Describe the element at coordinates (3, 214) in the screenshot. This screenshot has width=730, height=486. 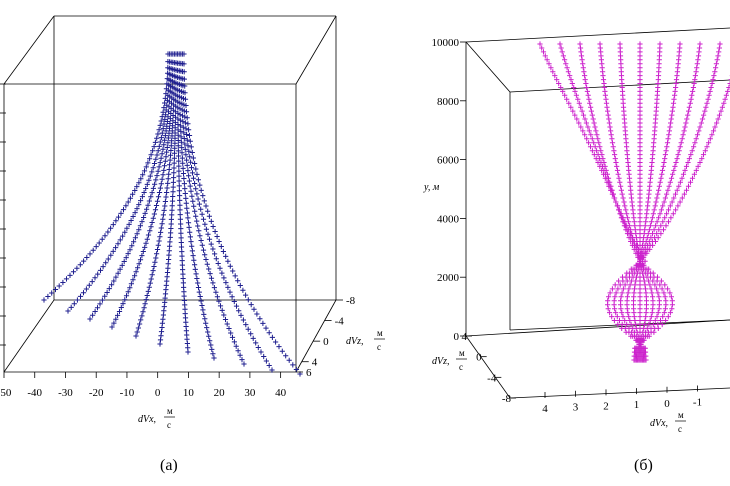
I see `panel-a-vertical-ticks` at that location.